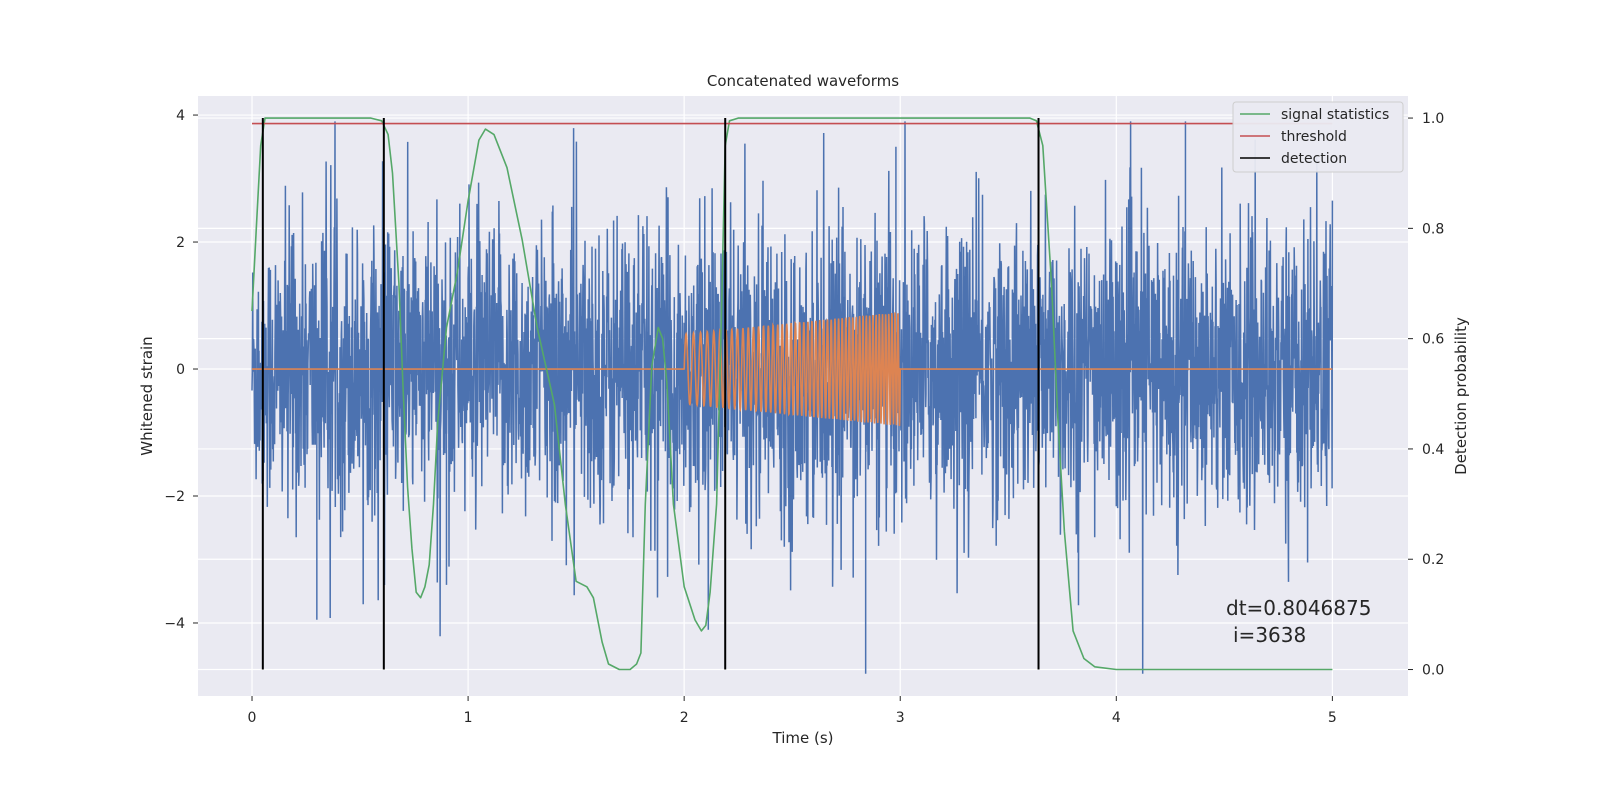 This screenshot has height=800, width=1600. What do you see at coordinates (1298, 608) in the screenshot?
I see `annotation-dt: dt=0.8046875` at bounding box center [1298, 608].